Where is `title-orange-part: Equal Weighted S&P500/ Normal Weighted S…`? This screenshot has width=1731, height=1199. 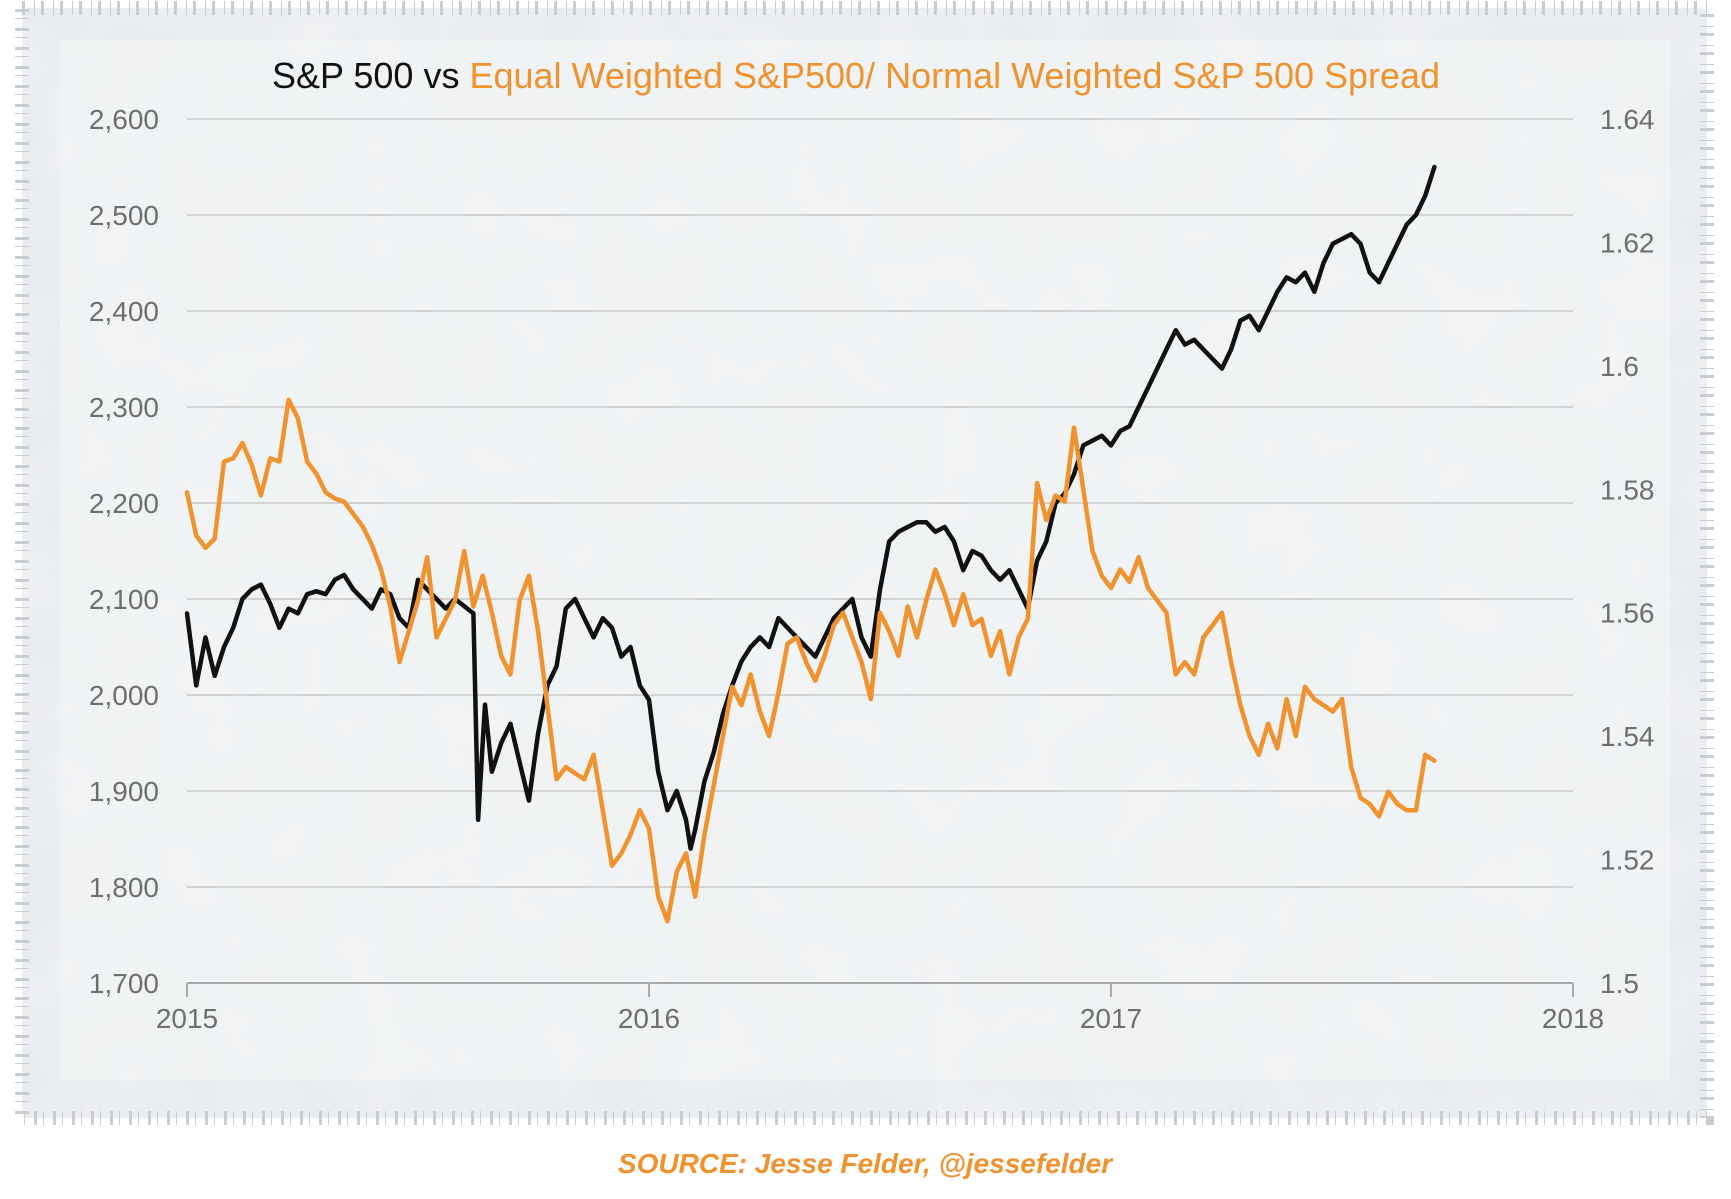
title-orange-part: Equal Weighted S&P500/ Normal Weighted S… is located at coordinates (954, 75).